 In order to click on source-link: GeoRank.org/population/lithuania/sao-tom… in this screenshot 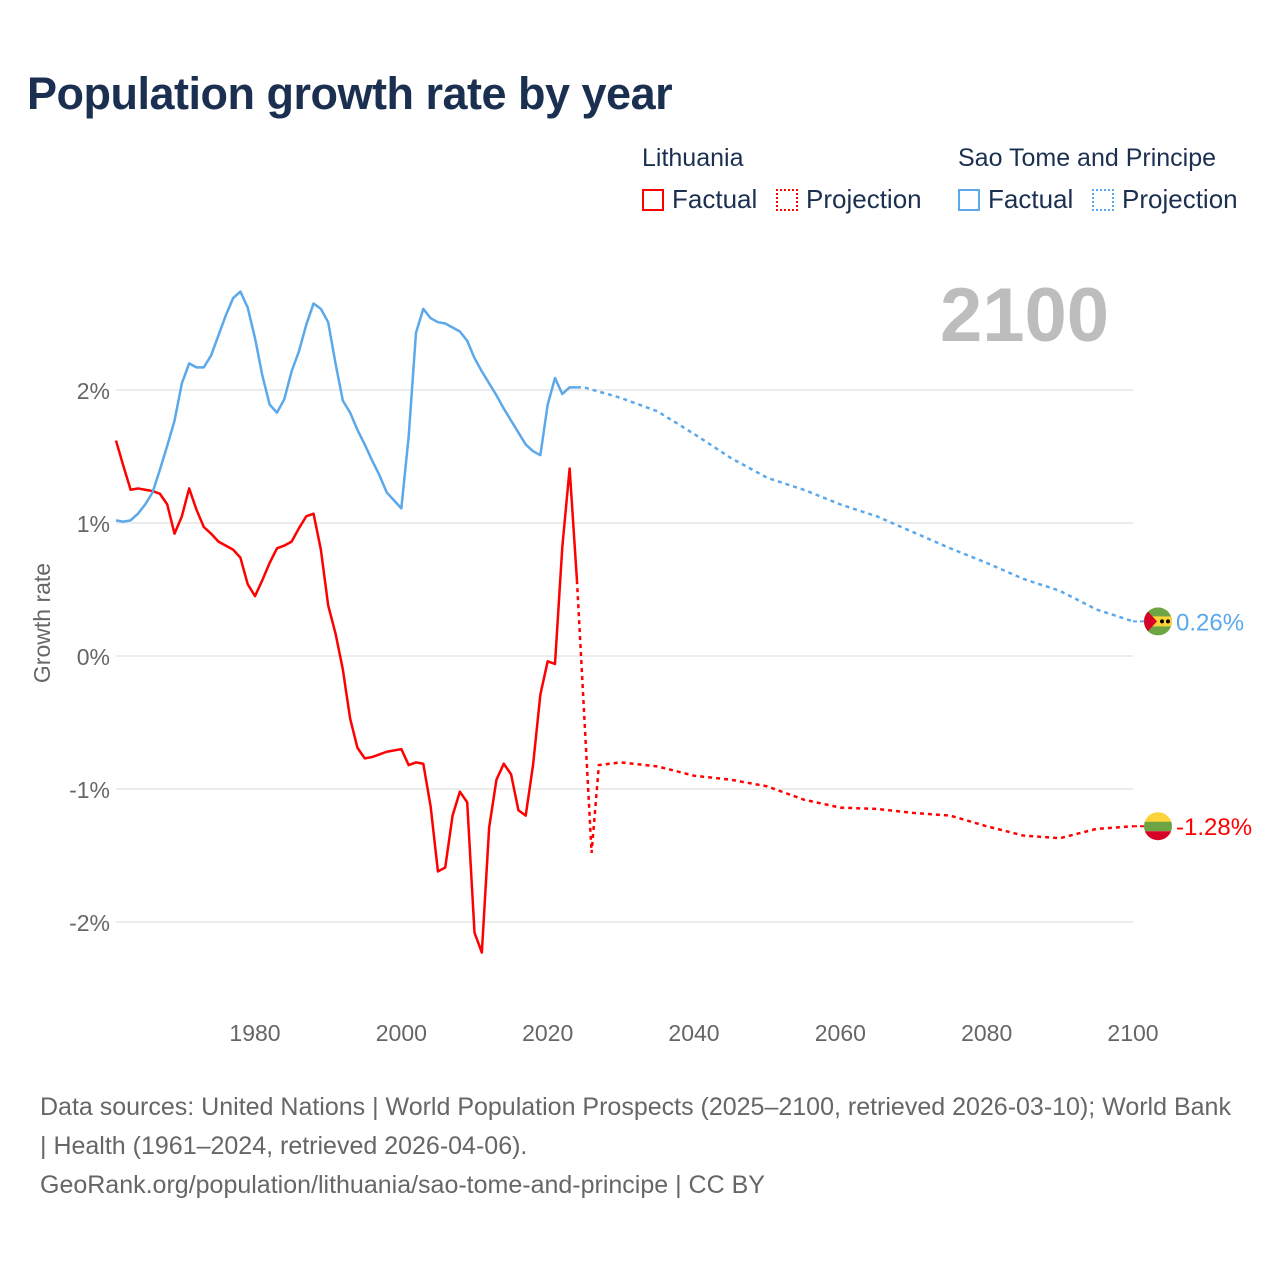, I will do `click(402, 1185)`.